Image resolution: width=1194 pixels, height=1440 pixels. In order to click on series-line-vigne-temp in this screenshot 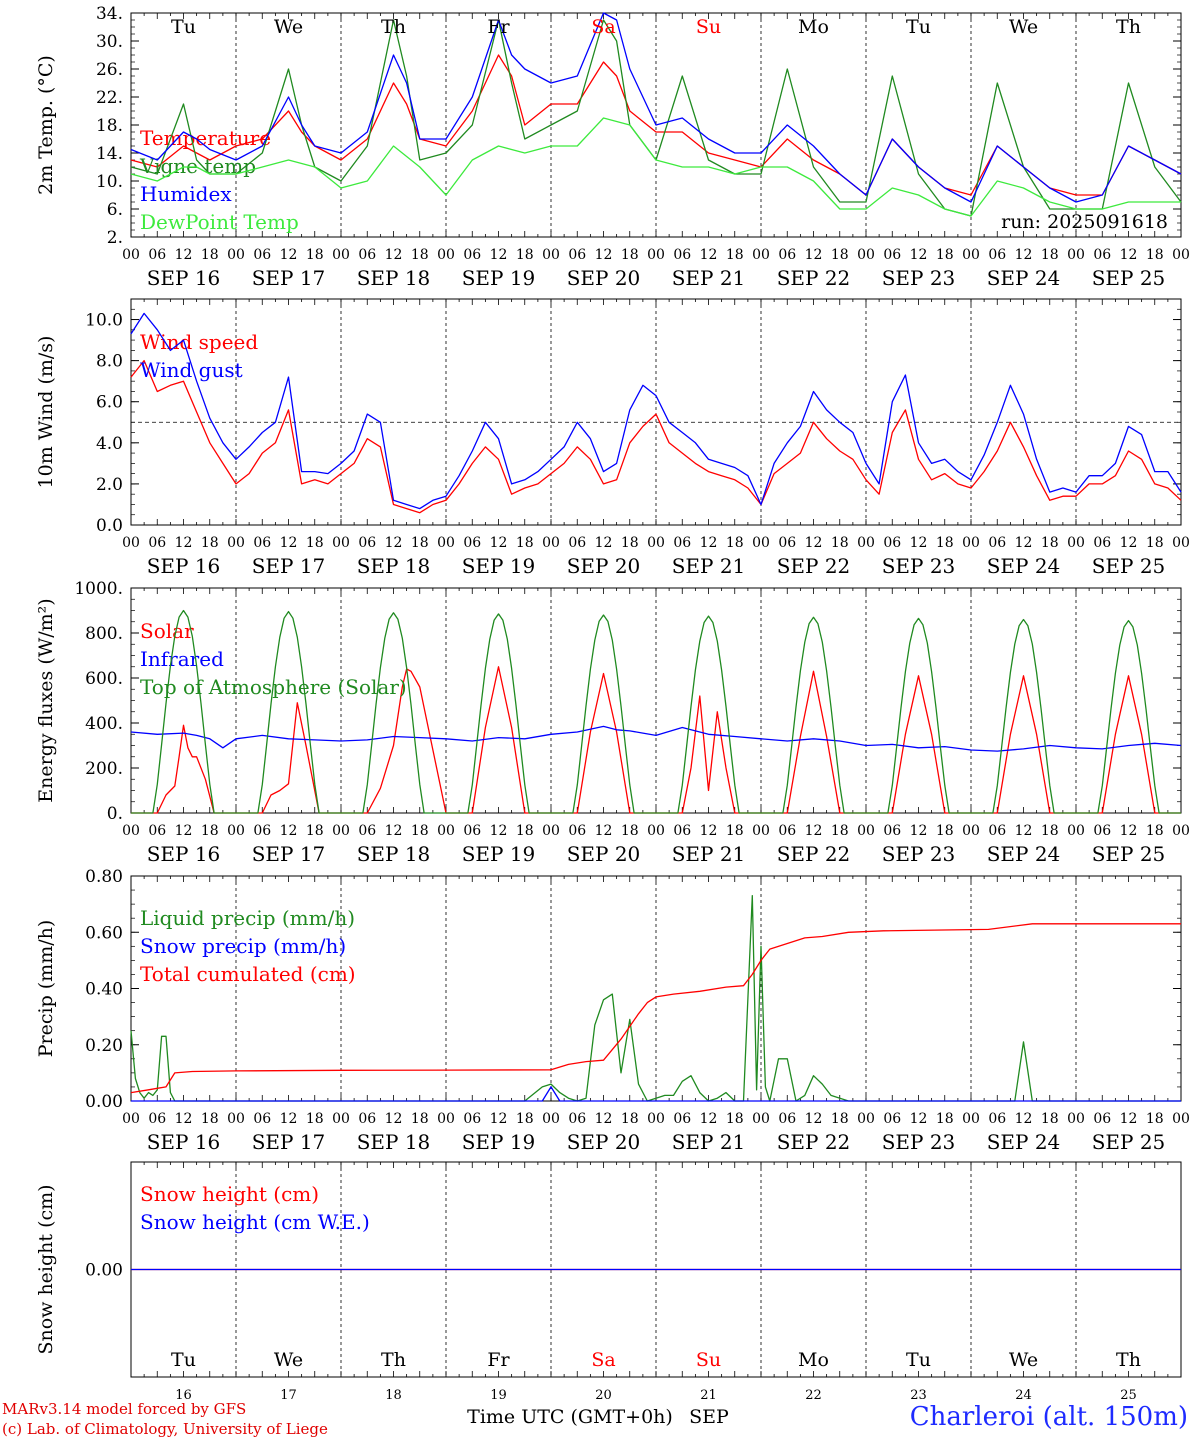, I will do `click(656, 118)`.